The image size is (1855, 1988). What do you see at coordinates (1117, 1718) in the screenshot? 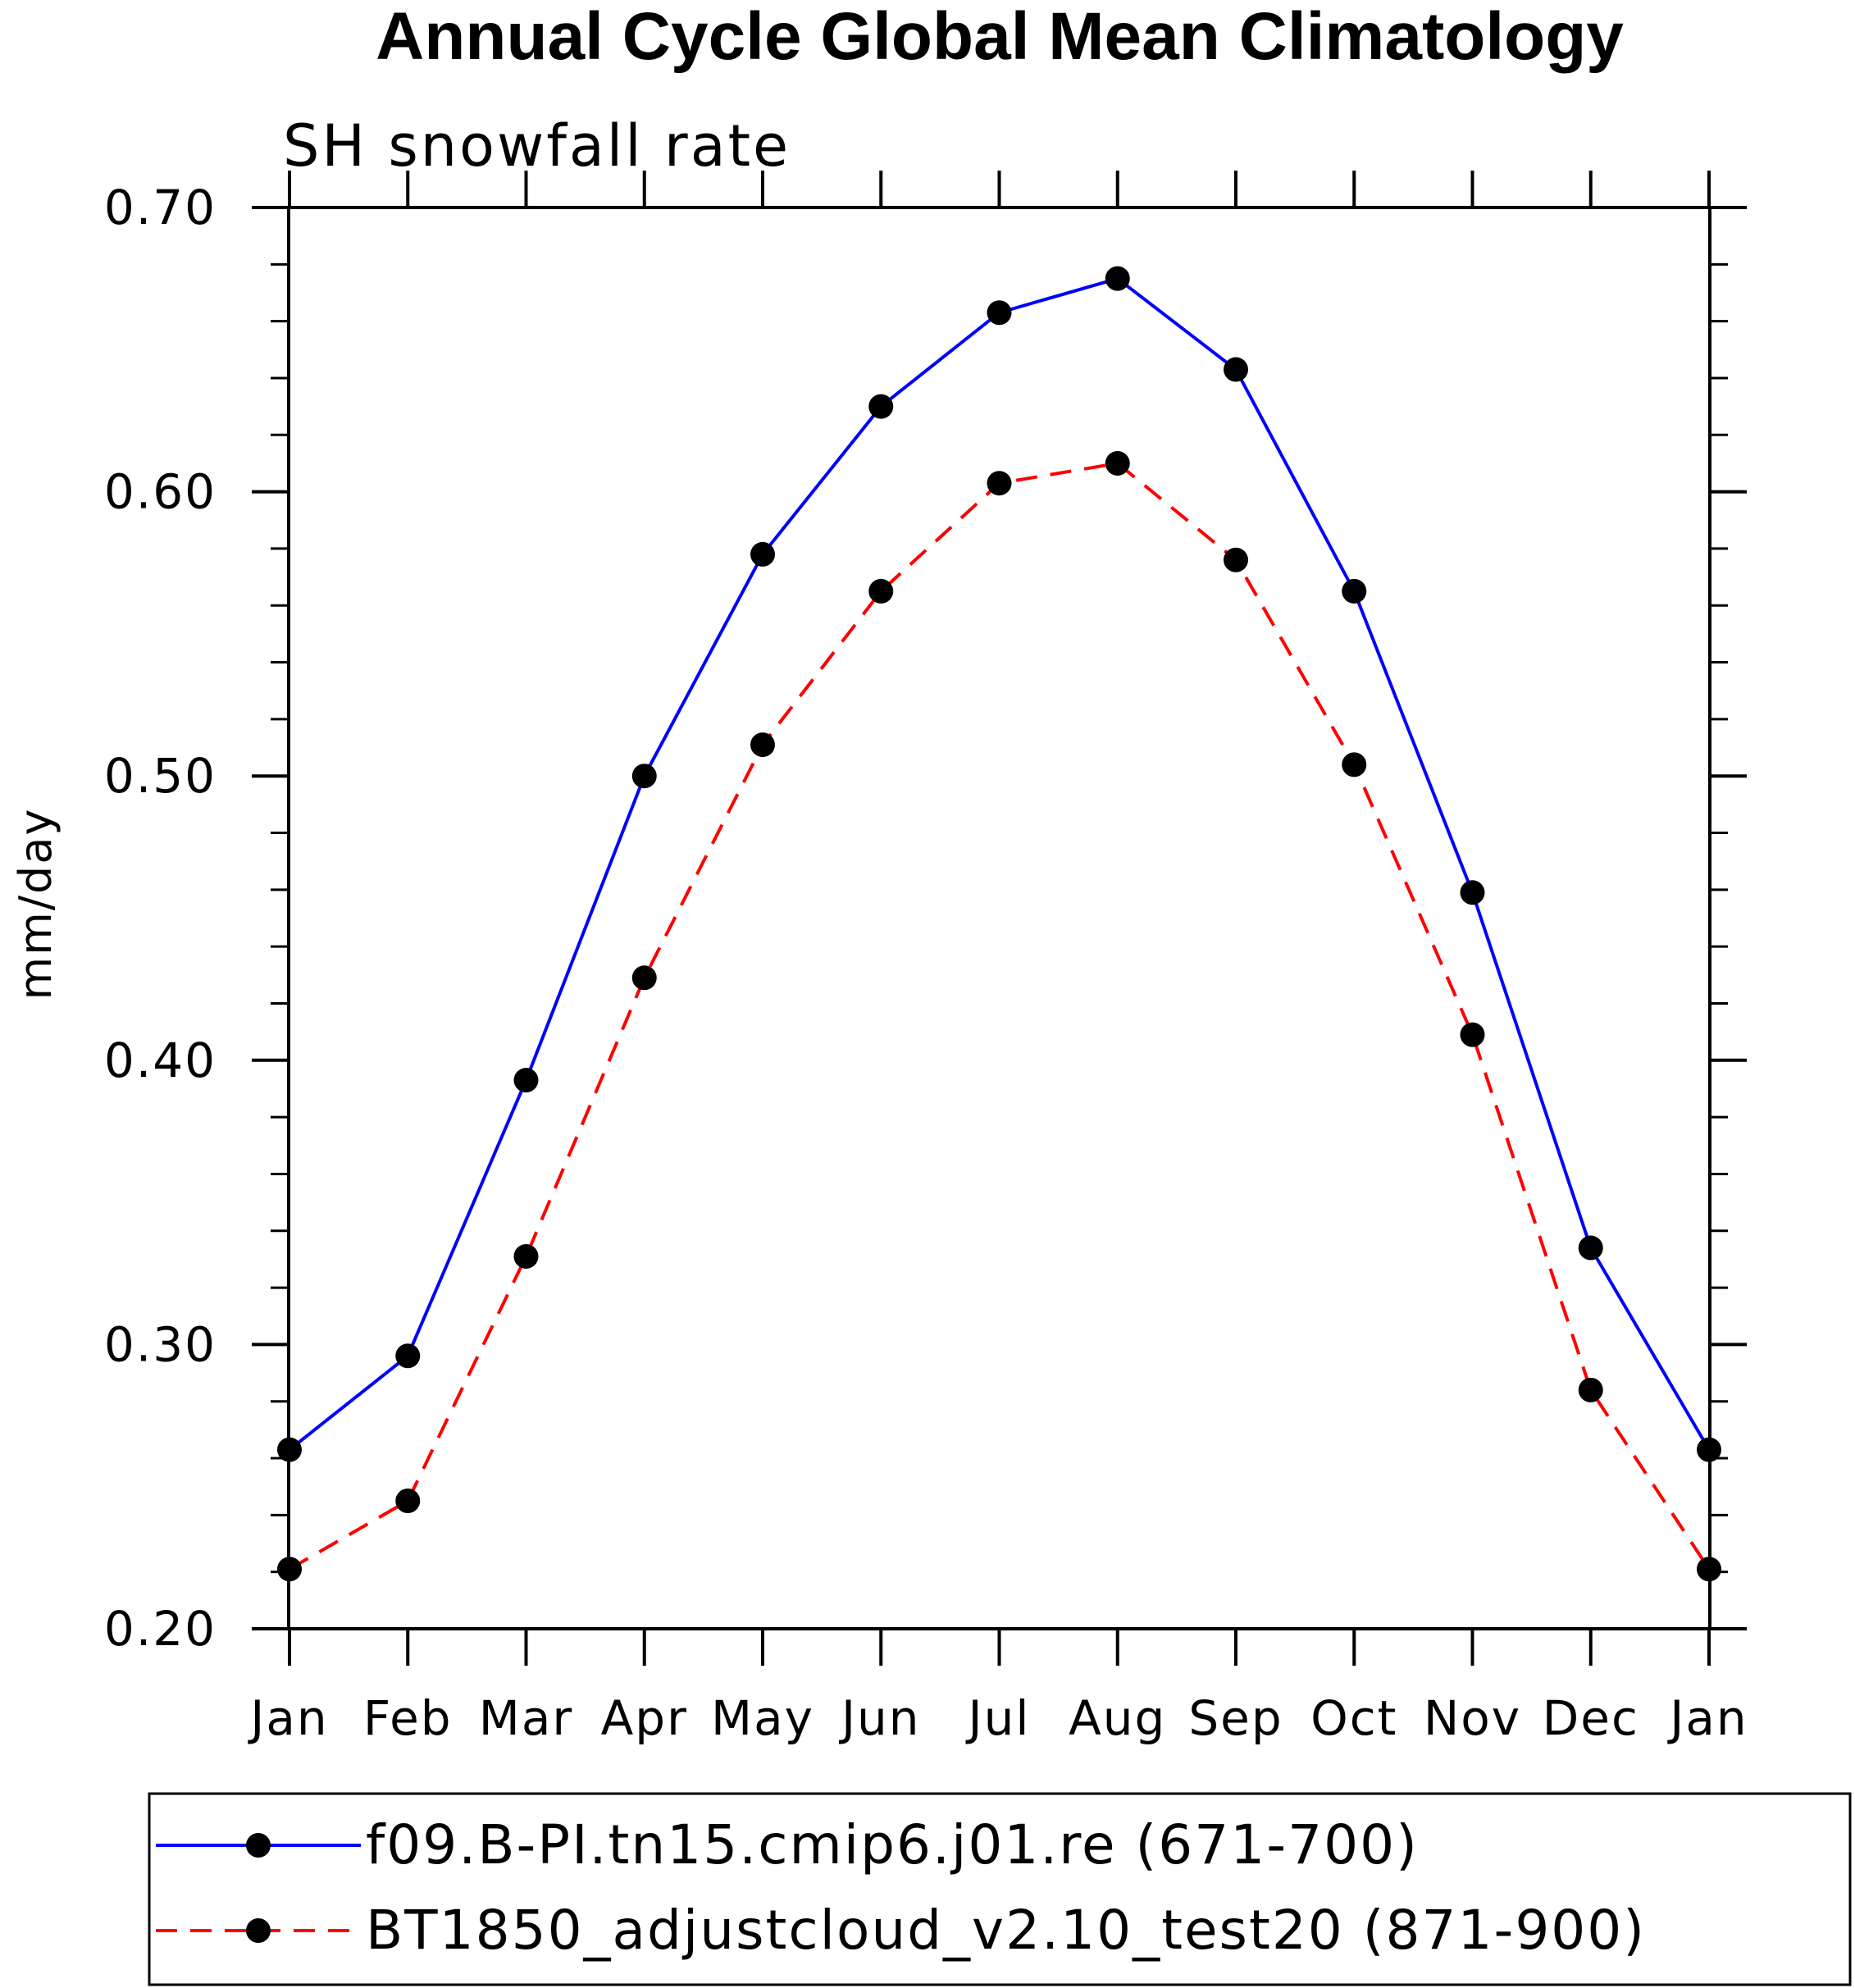
I see `x-tick-label: Aug` at bounding box center [1117, 1718].